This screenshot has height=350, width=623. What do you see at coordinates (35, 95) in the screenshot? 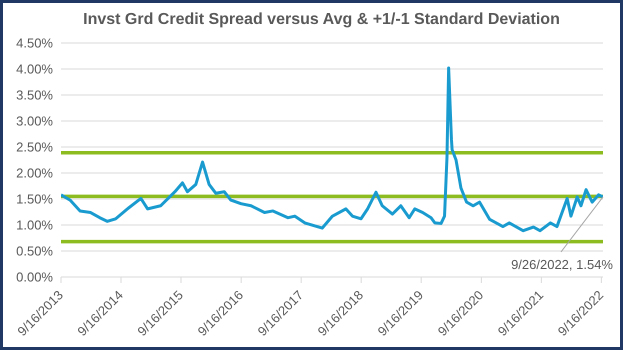
I see `y-tick-label: 3.50%` at bounding box center [35, 95].